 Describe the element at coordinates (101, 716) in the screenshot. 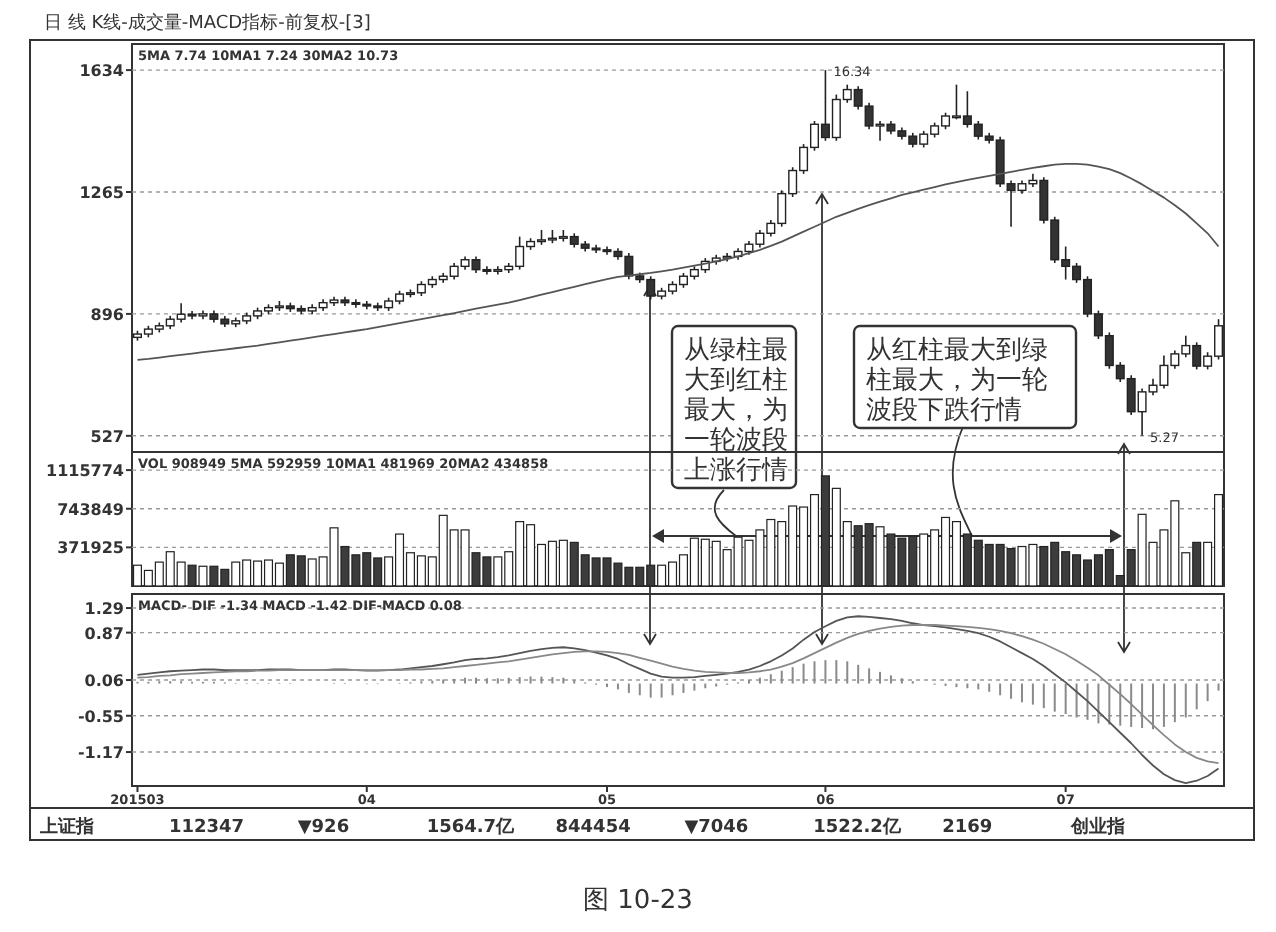

I see `y-tick-label: -0.55` at that location.